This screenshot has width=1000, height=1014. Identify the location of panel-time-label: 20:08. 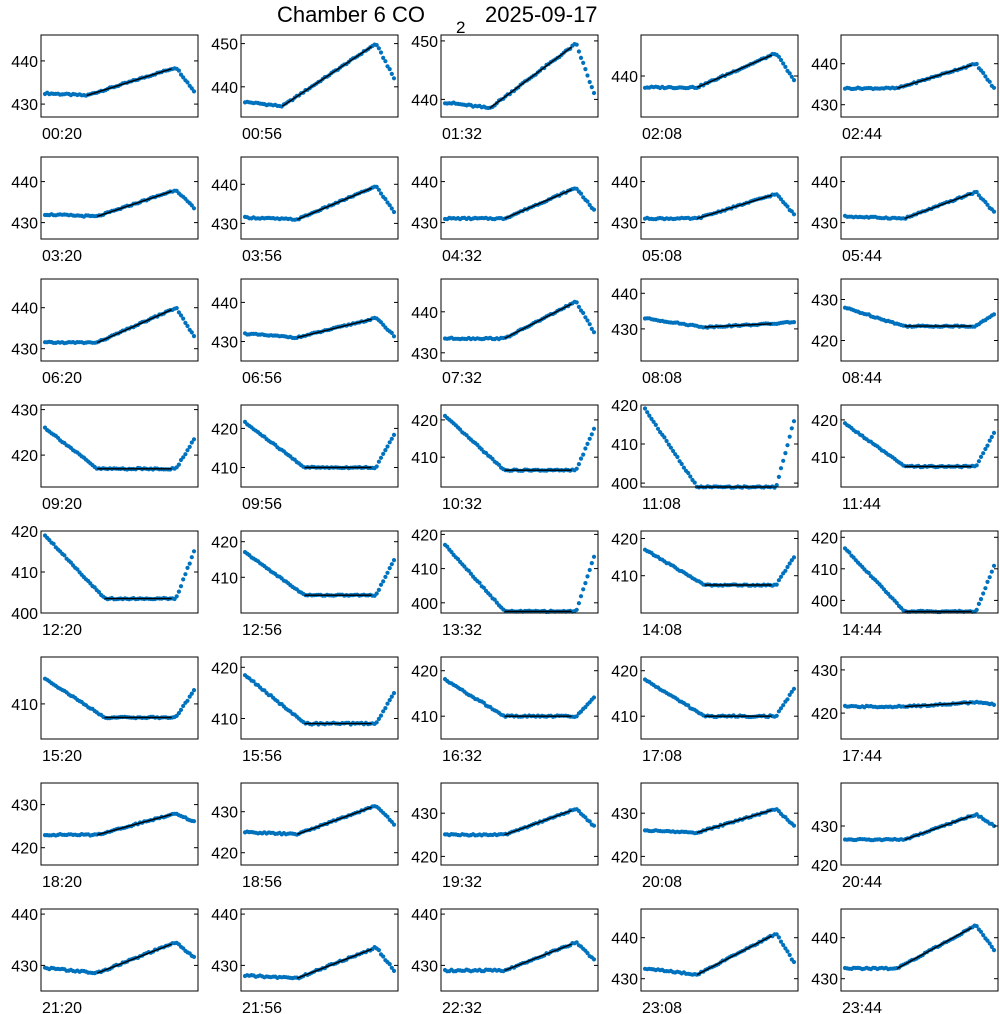
(662, 882).